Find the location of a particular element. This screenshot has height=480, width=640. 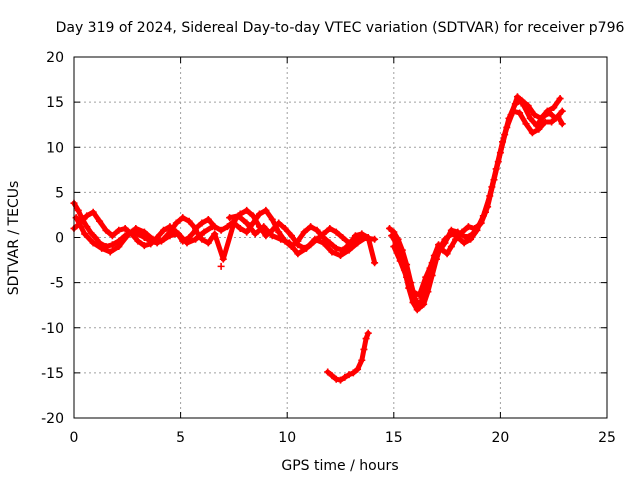

series-track-main-b is located at coordinates (224, 236).